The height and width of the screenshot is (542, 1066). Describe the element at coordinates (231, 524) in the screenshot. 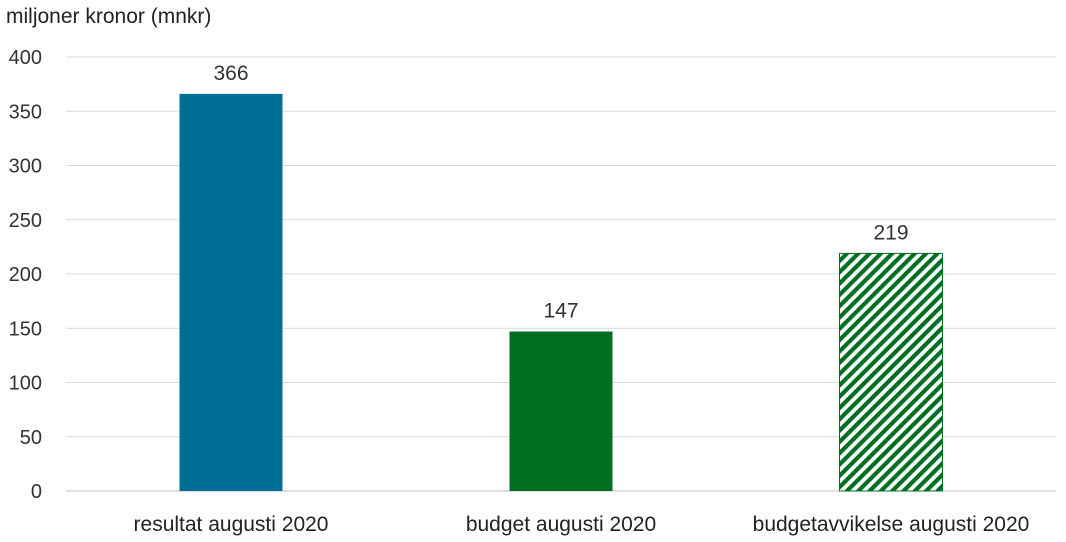

I see `category-label-1: resultat augusti 2020` at that location.